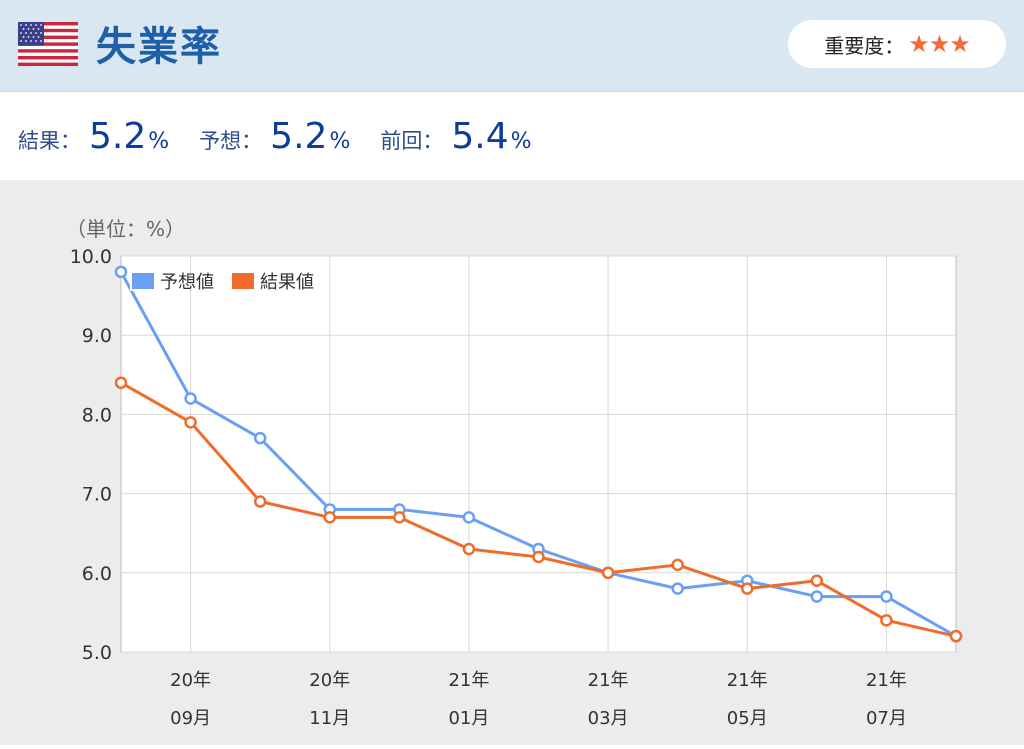 This screenshot has height=749, width=1024. I want to click on stat-forecast: 予想： 5.2 %, so click(274, 136).